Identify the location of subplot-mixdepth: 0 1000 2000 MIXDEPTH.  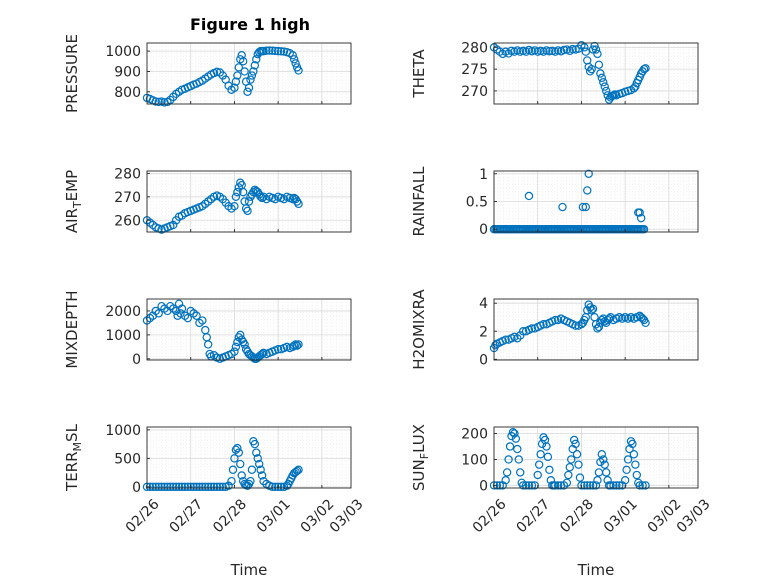
(207, 329).